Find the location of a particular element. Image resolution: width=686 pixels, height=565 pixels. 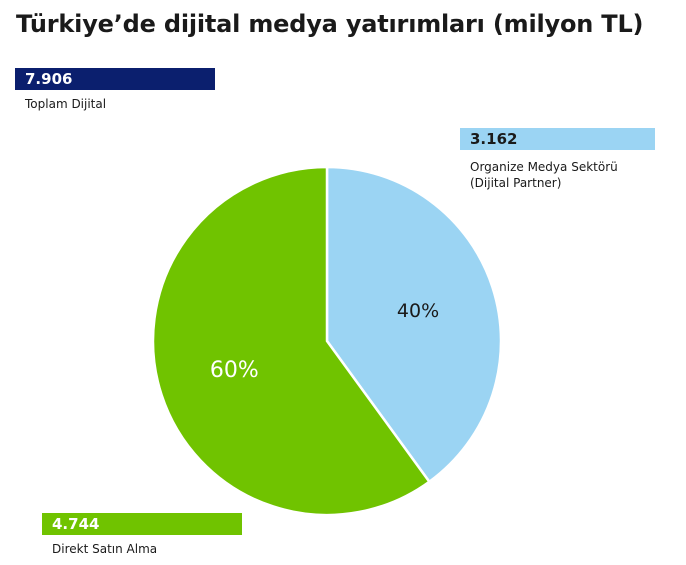

pie-percent-label-0: 40% is located at coordinates (418, 311).